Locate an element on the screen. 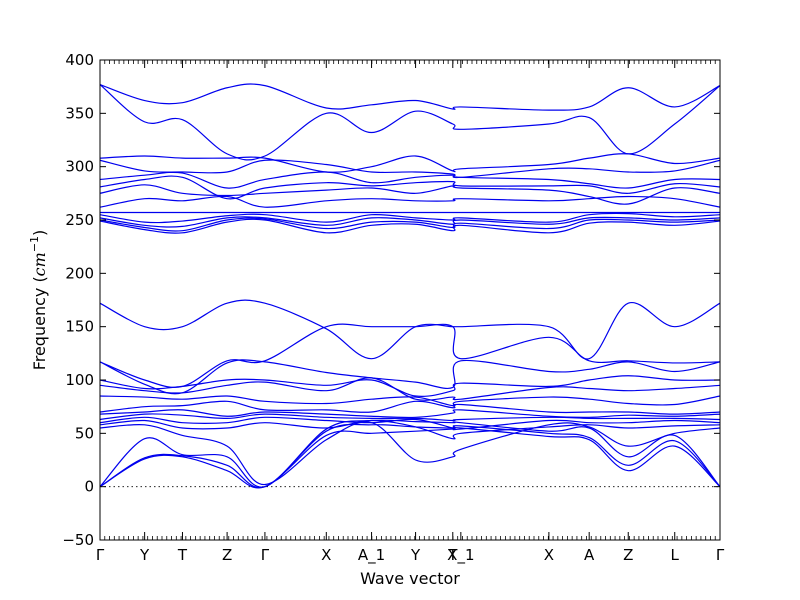 The height and width of the screenshot is (600, 800). y-tick-label: 350 is located at coordinates (79, 113).